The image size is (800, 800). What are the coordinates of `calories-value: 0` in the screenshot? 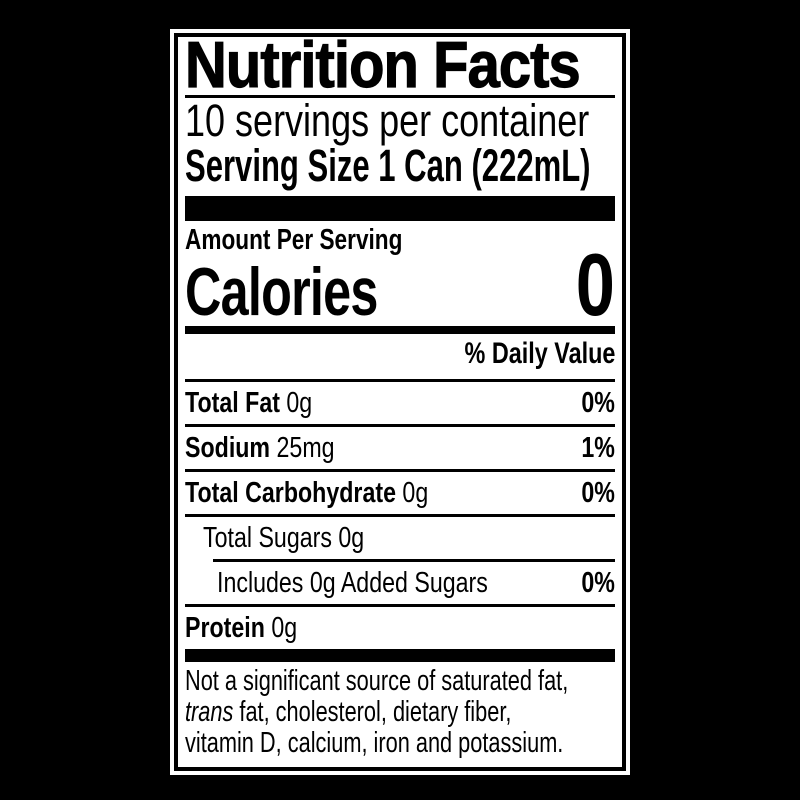 It's located at (595, 284).